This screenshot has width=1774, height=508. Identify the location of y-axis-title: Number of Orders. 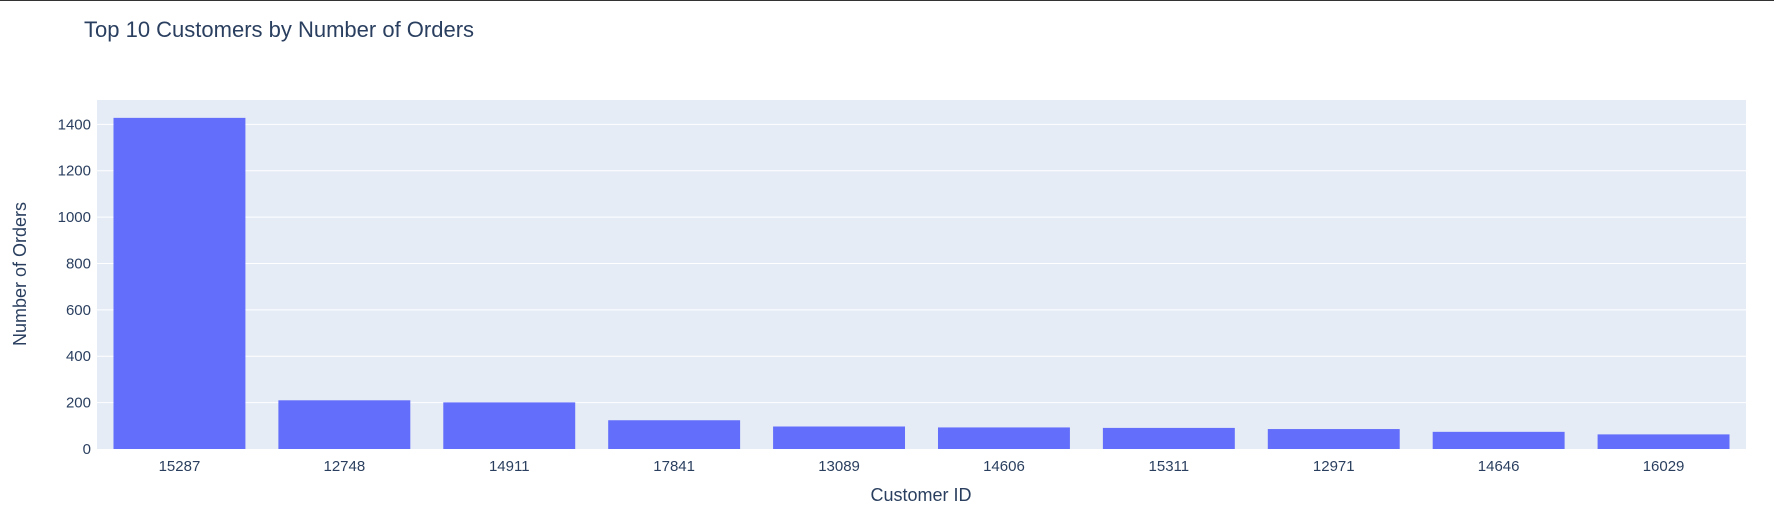
(20, 274).